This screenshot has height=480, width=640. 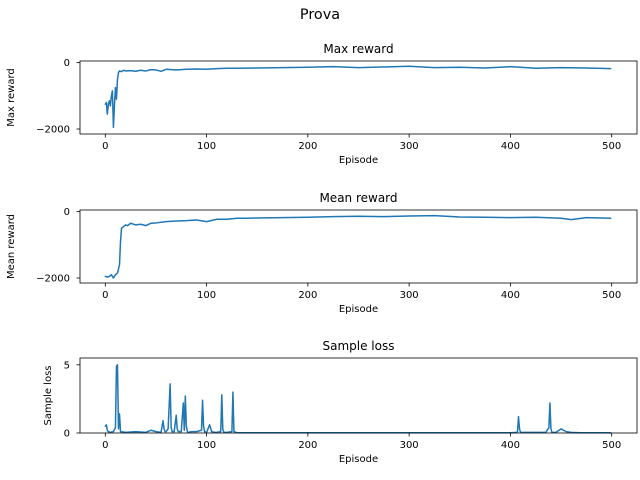 I want to click on mean-reward-axes-frame, so click(x=358, y=246).